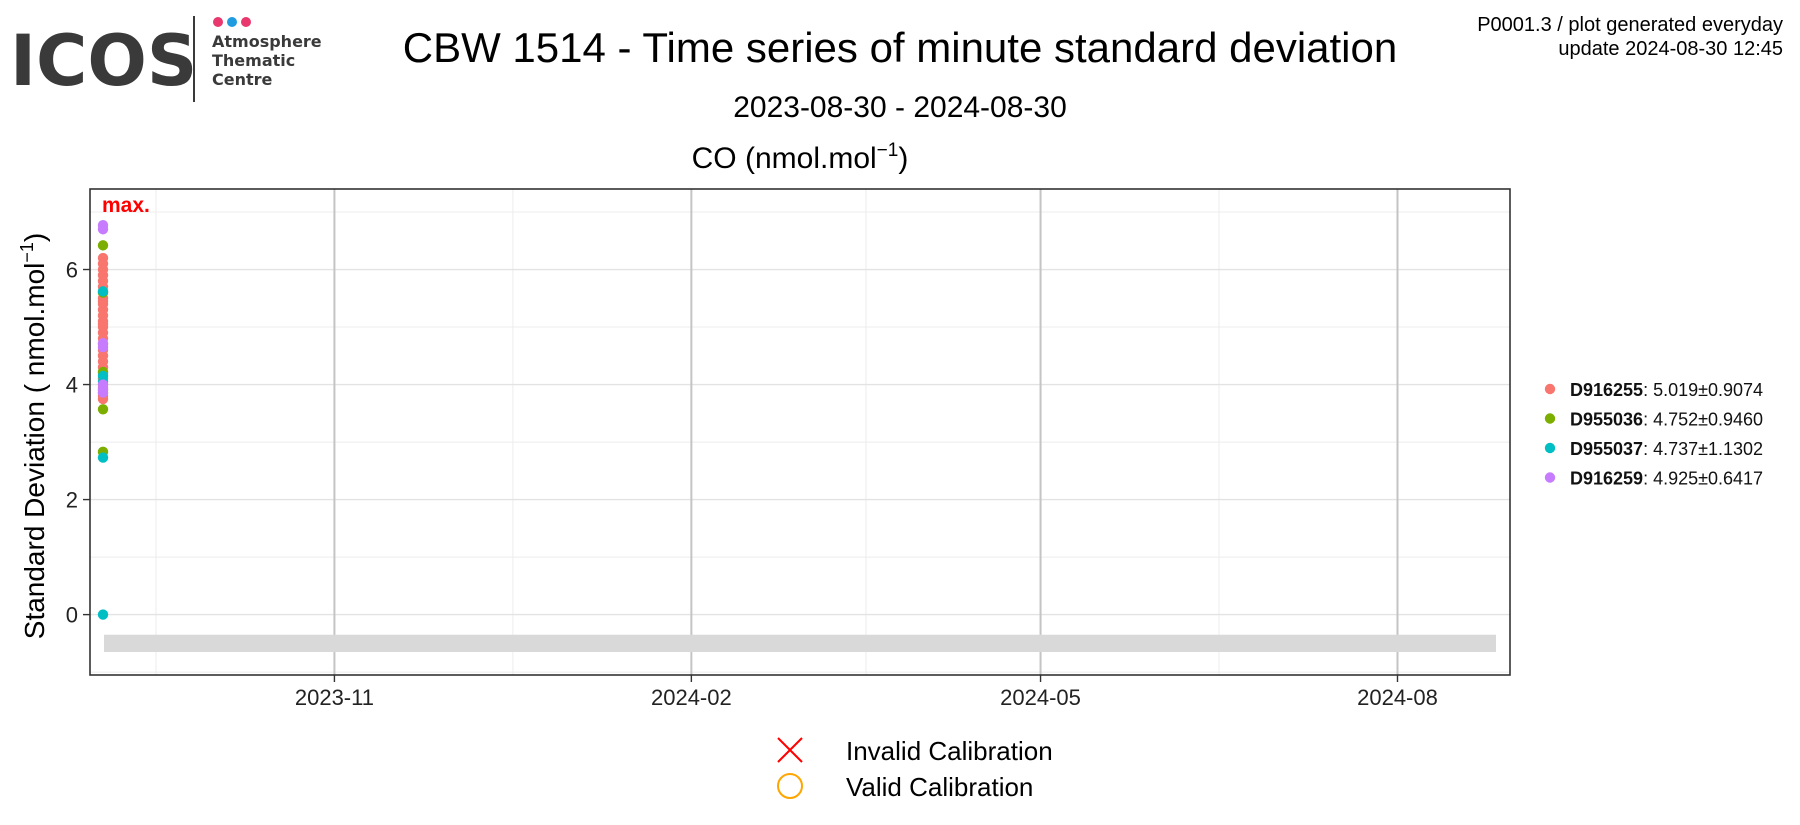  I want to click on invalid-calibration-cross-icon, so click(790, 750).